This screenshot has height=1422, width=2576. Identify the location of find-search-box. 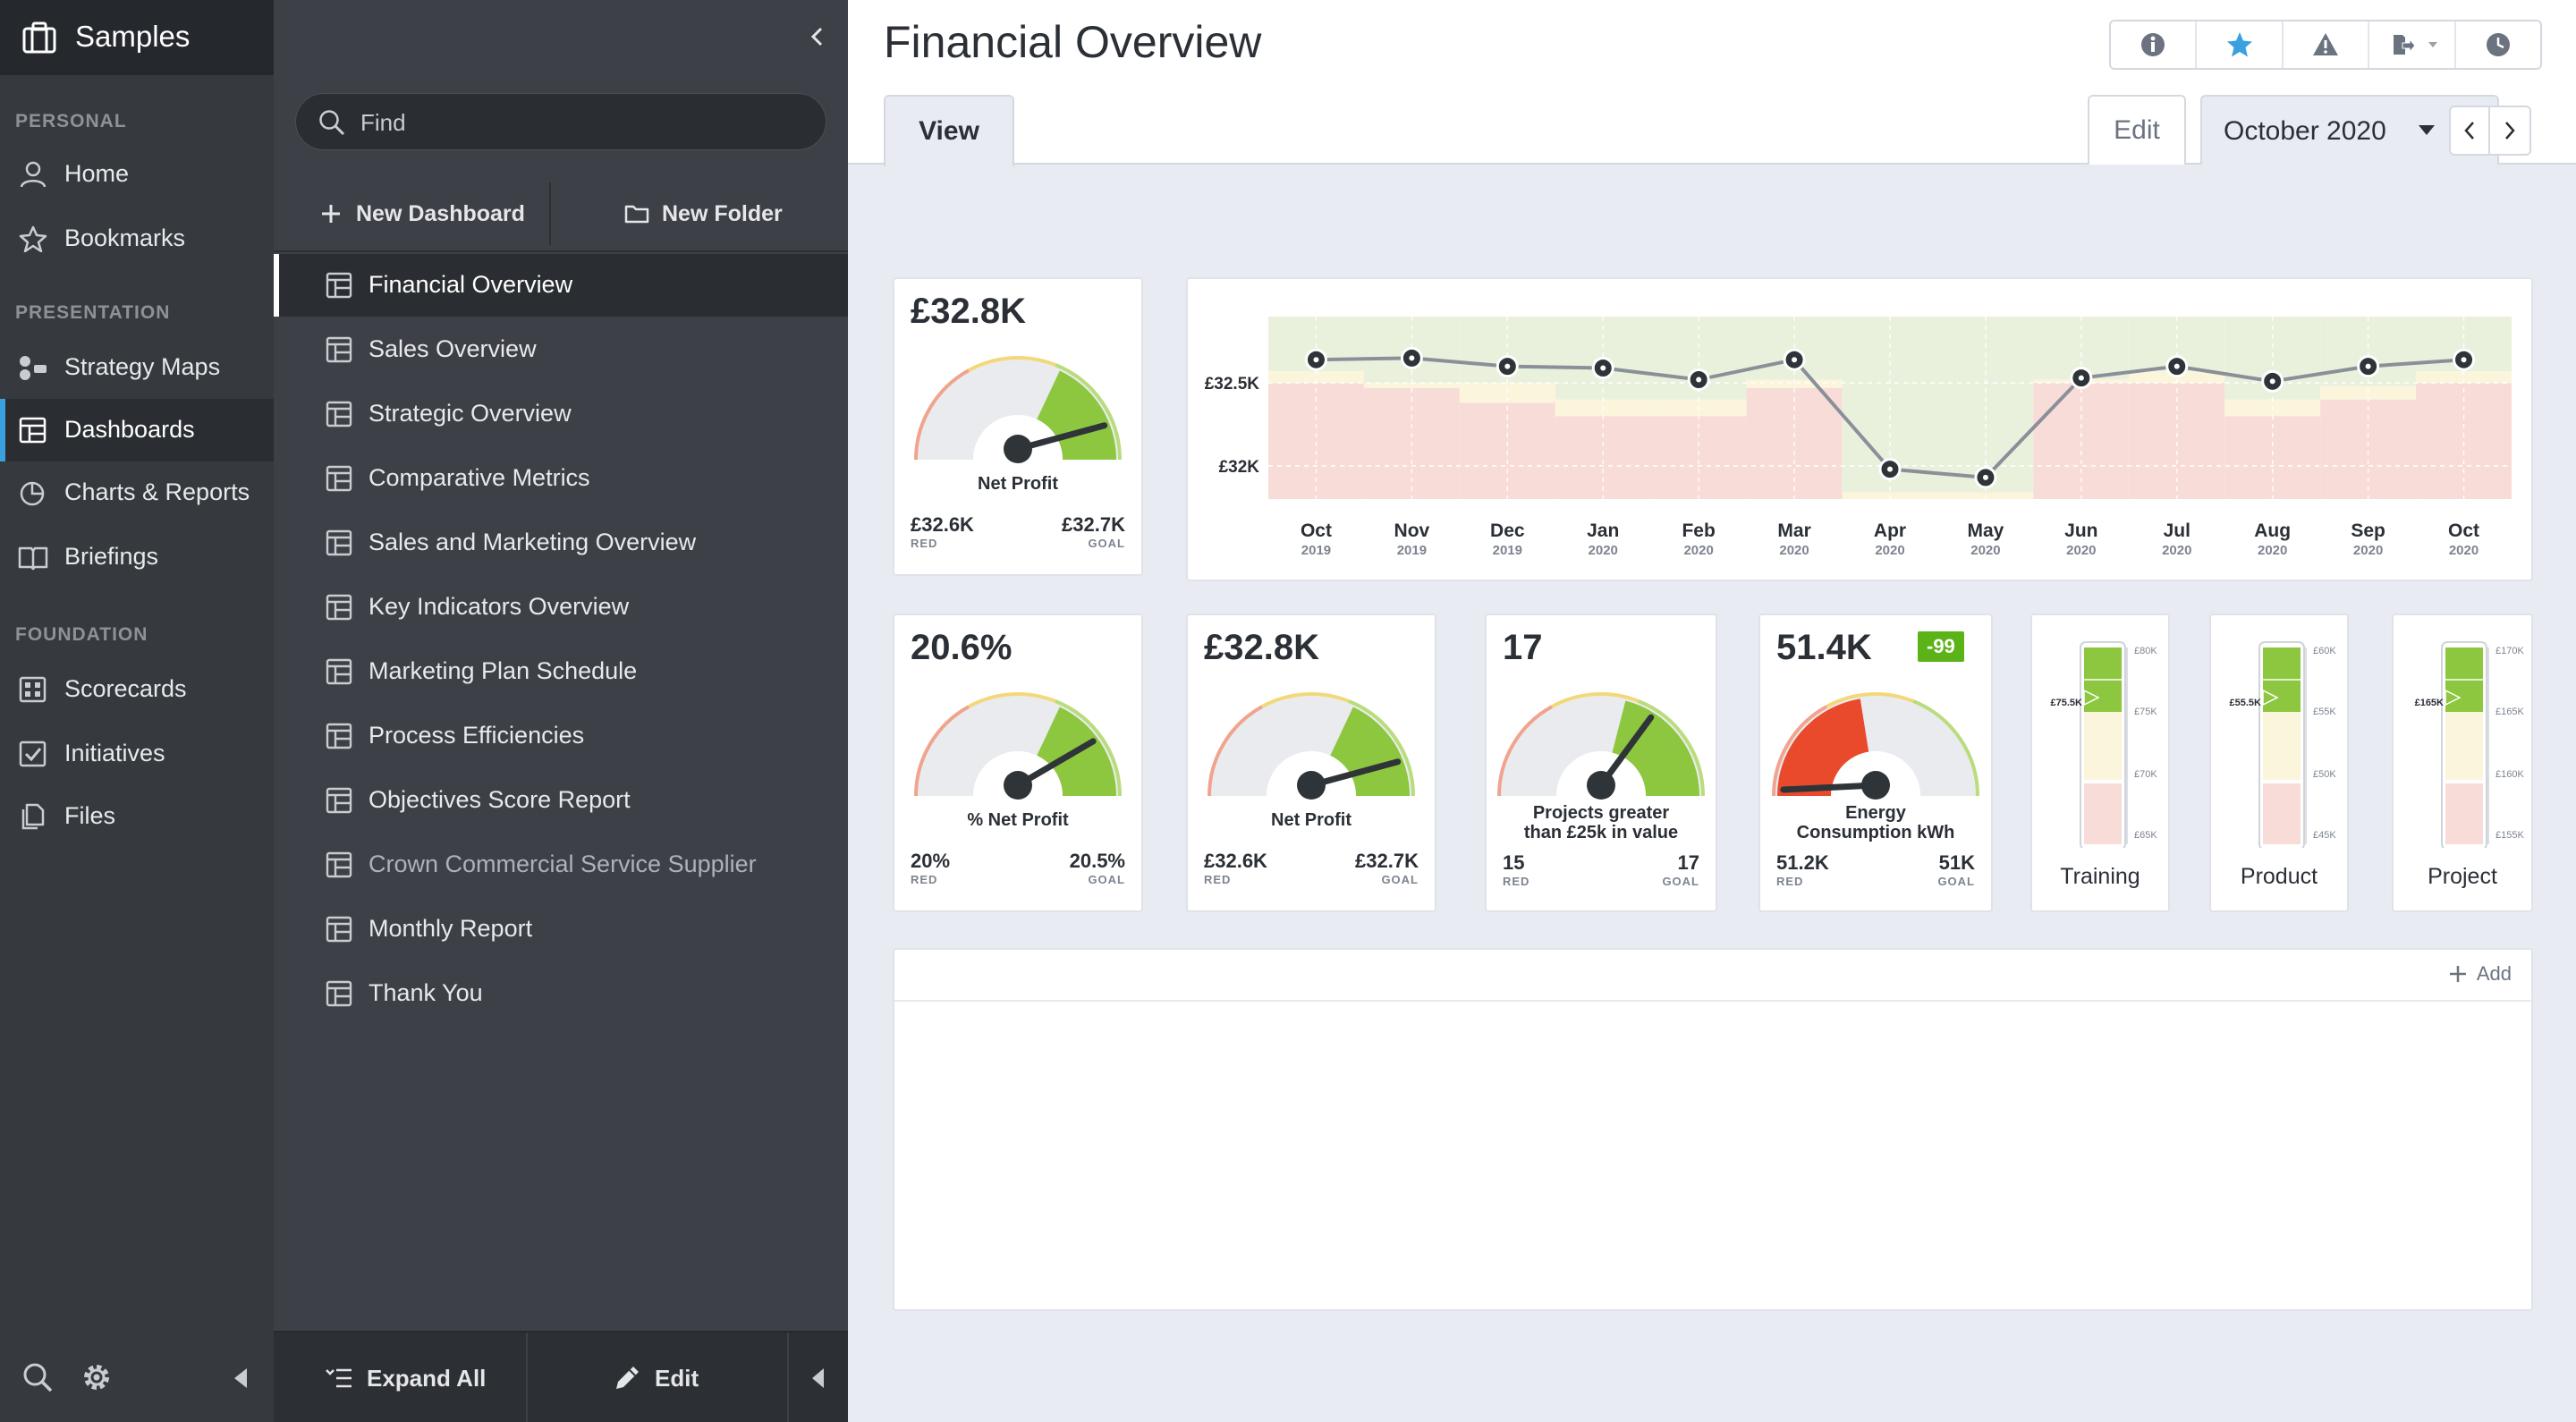
(560, 121).